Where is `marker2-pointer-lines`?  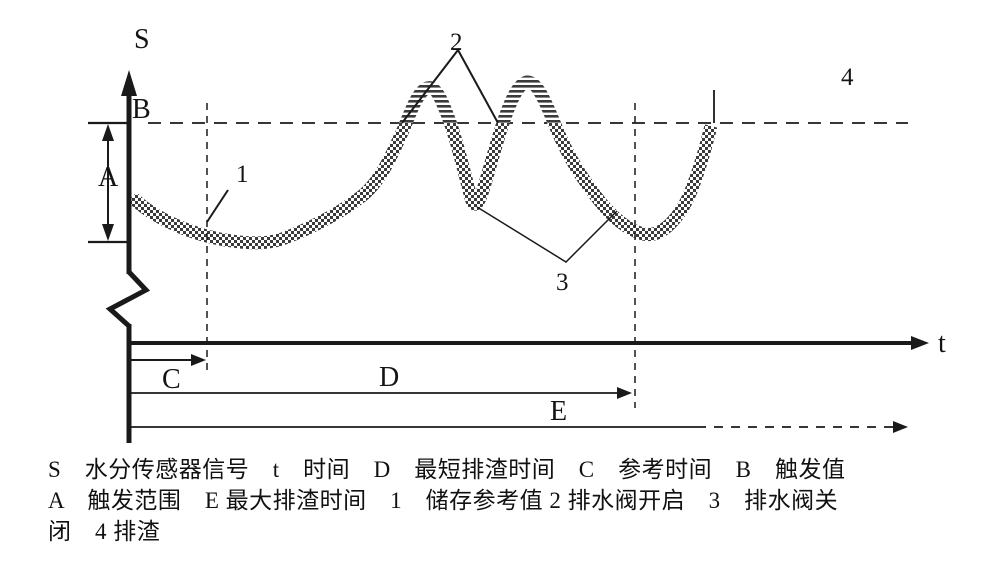
marker2-pointer-lines is located at coordinates (450, 86).